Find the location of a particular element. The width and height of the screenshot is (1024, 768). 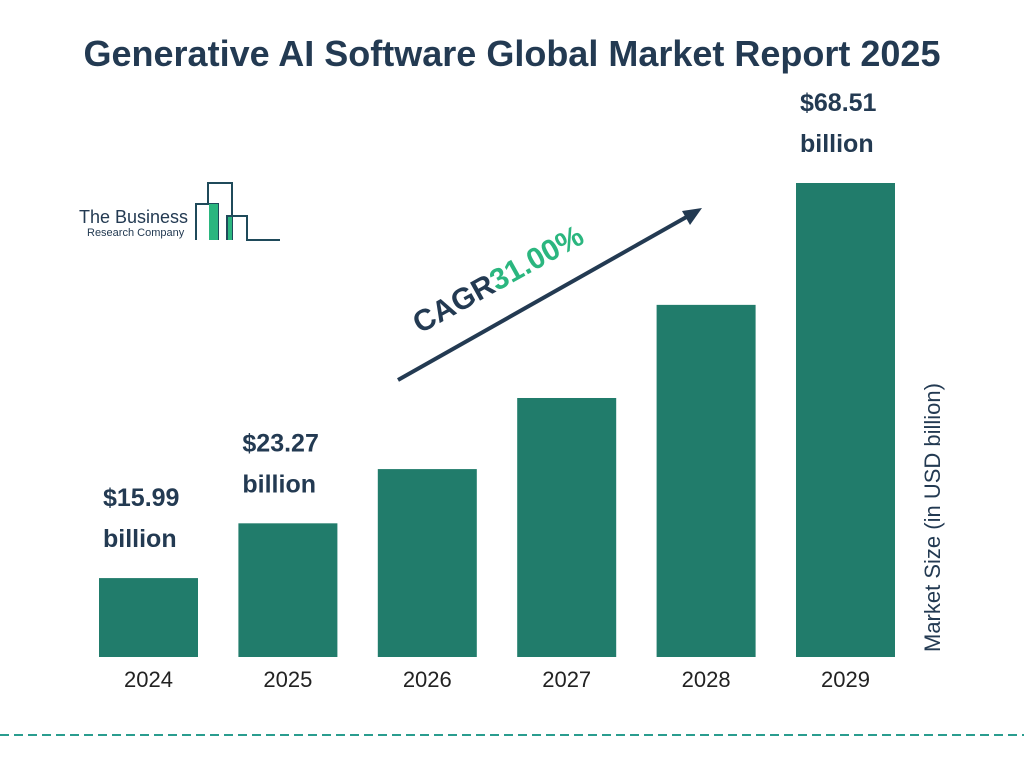

cagr-arrow is located at coordinates (544, 297).